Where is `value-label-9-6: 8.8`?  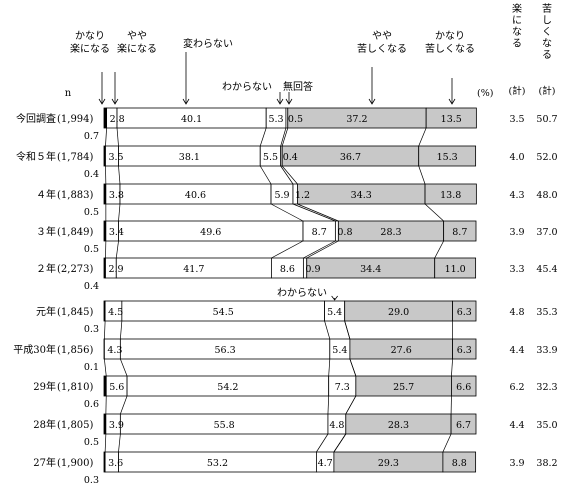 value-label-9-6: 8.8 is located at coordinates (459, 463).